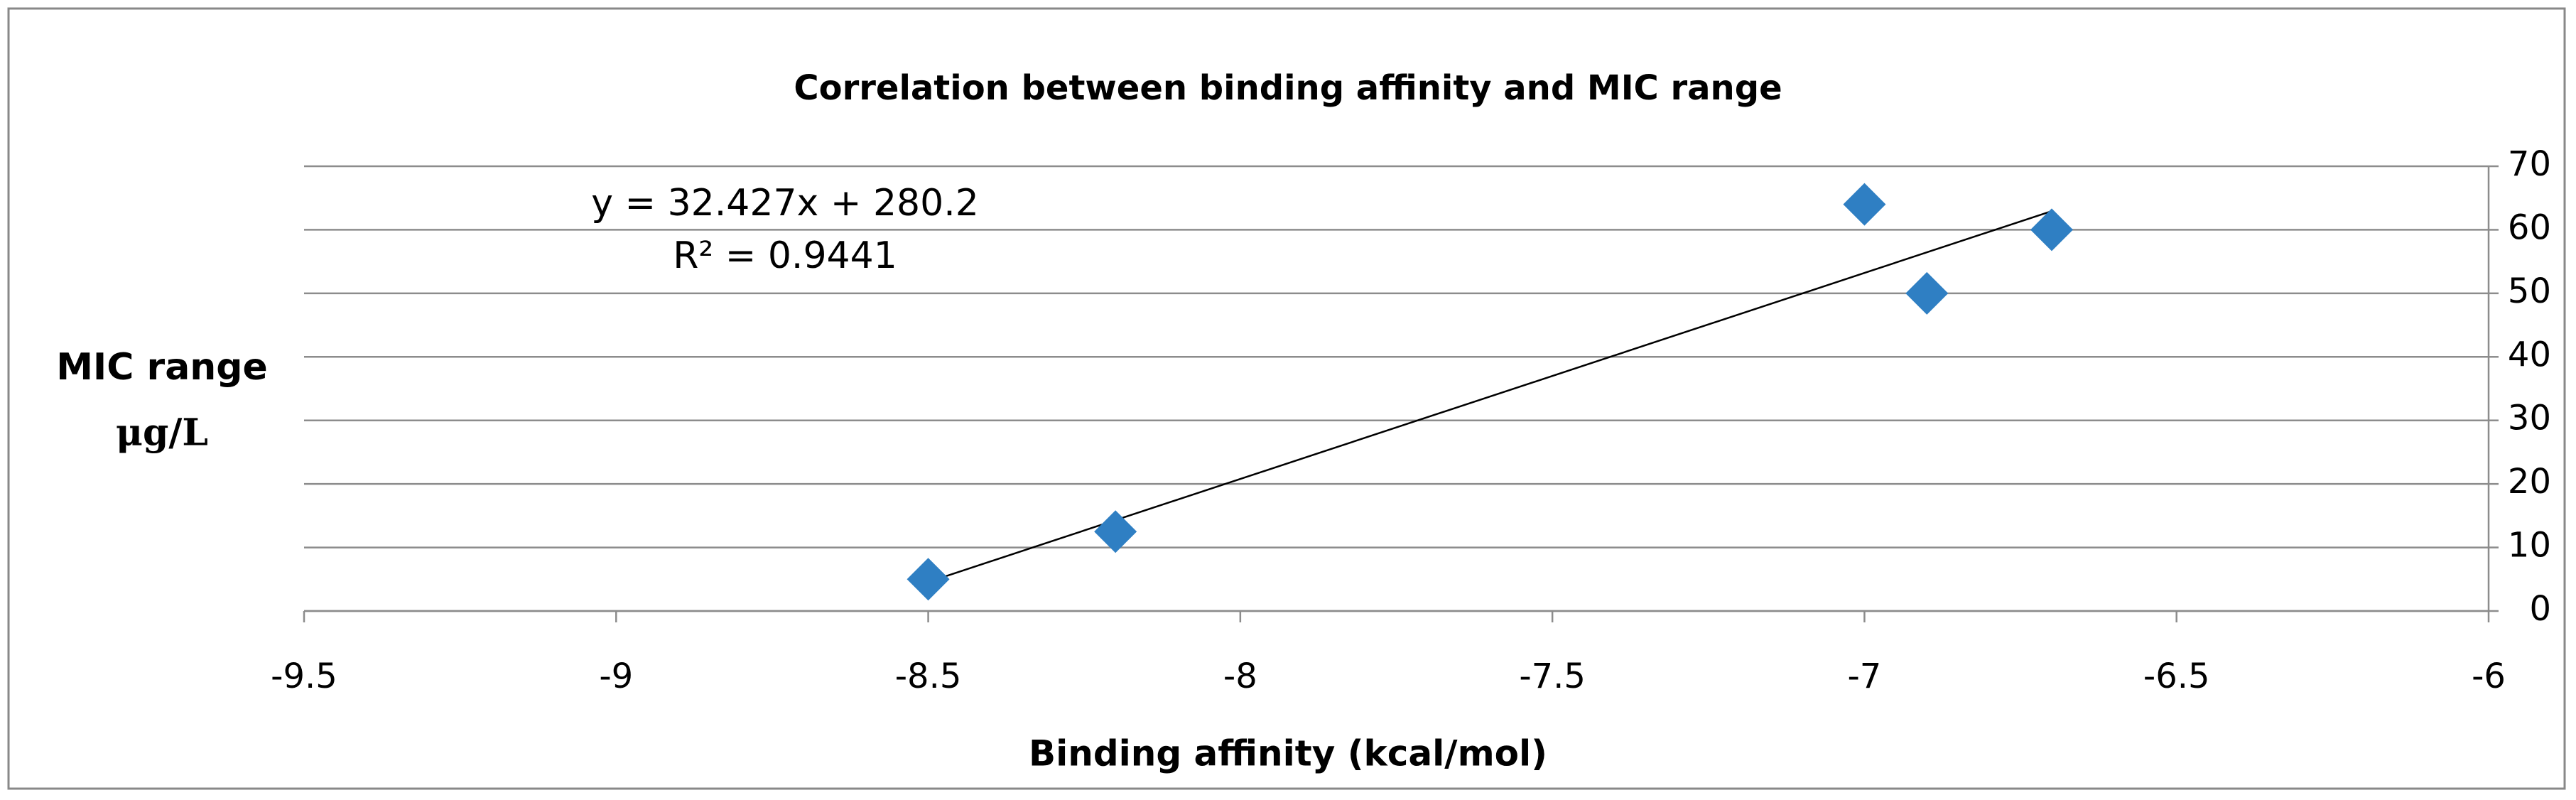  I want to click on y-axis-title: μg/L, so click(162, 433).